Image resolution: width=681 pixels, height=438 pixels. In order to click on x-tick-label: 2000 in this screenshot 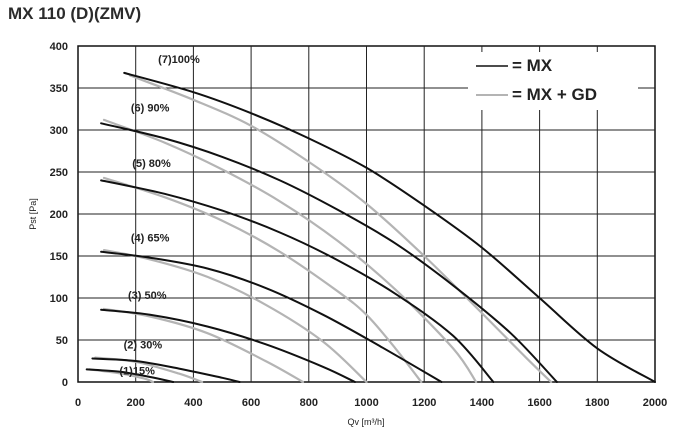, I will do `click(655, 403)`.